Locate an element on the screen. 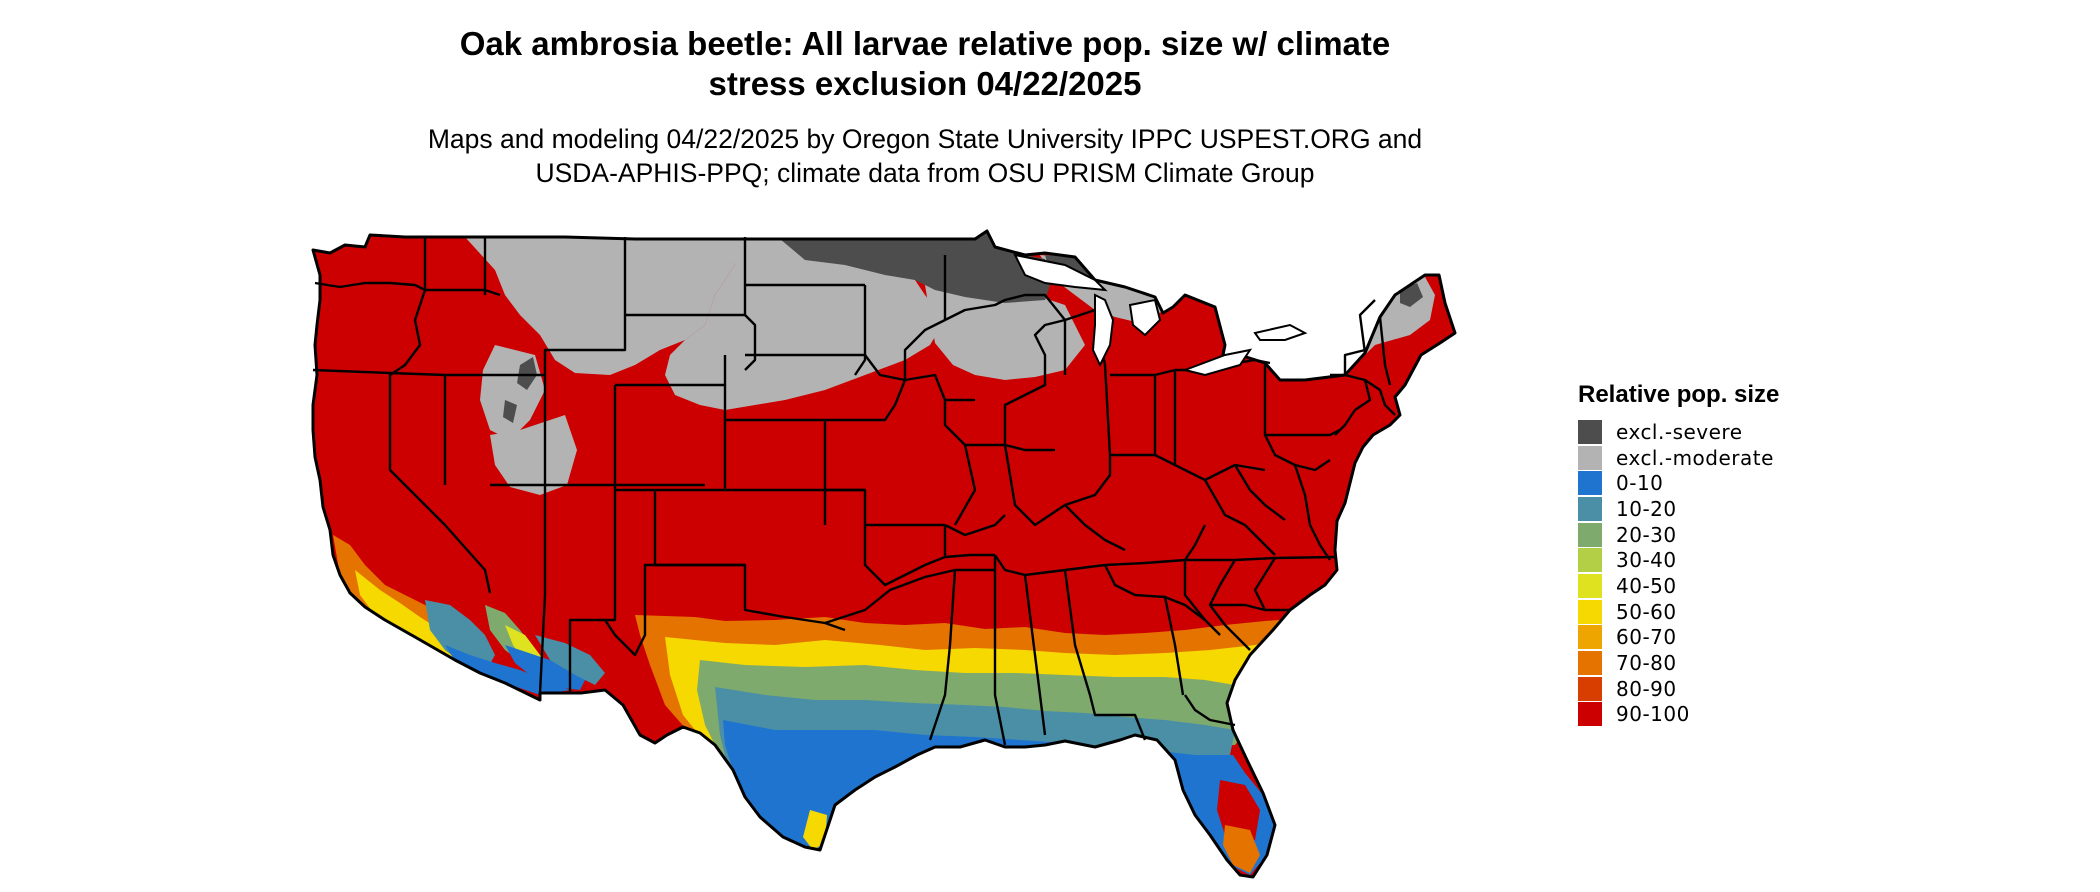 The image size is (2100, 892). legend-item: 20-30 is located at coordinates (1788, 535).